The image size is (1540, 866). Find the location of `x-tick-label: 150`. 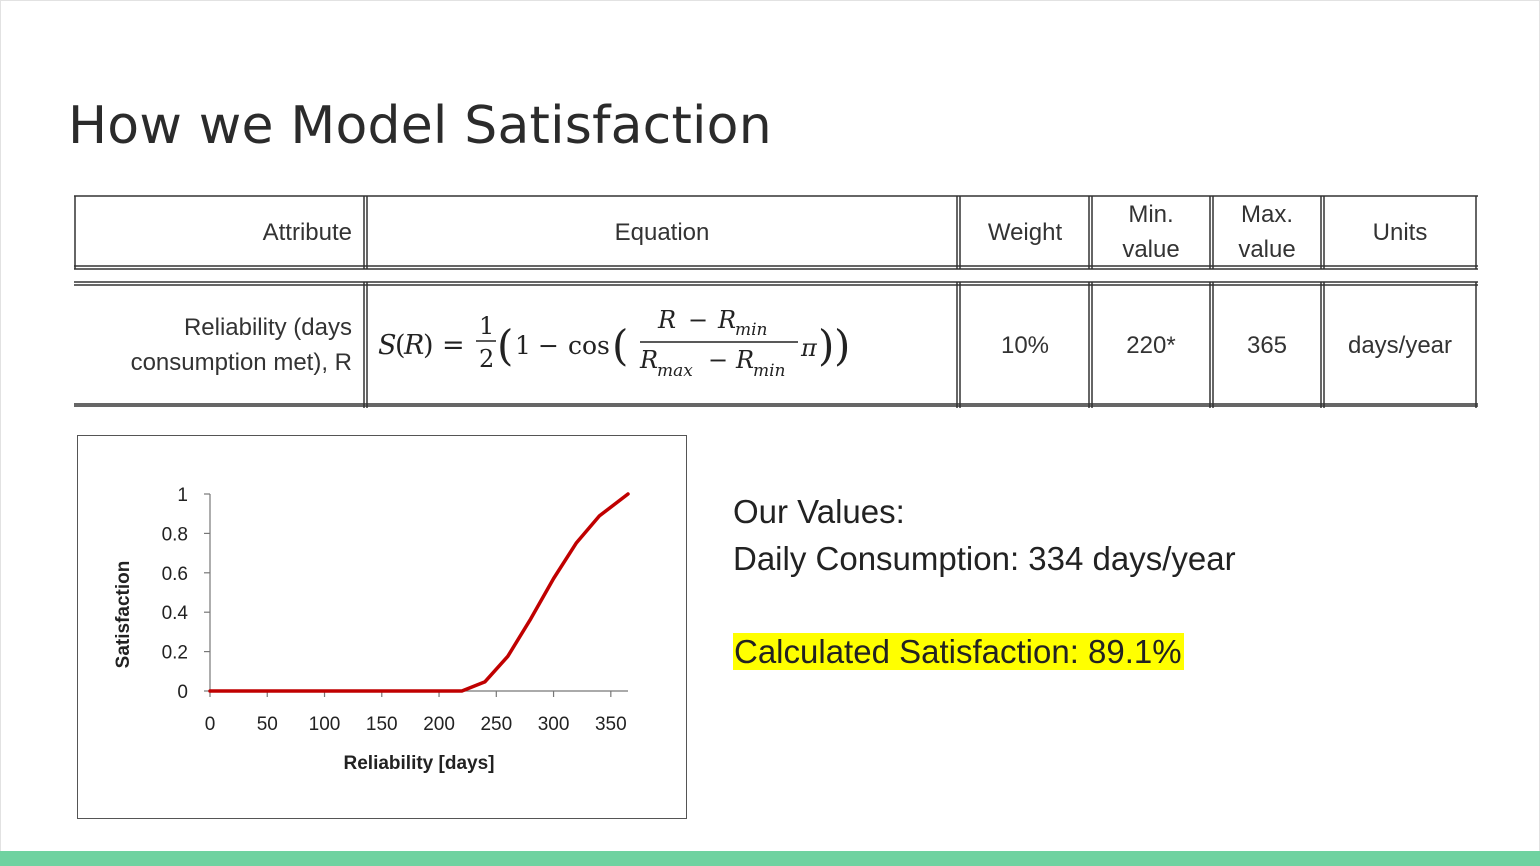

x-tick-label: 150 is located at coordinates (382, 724).